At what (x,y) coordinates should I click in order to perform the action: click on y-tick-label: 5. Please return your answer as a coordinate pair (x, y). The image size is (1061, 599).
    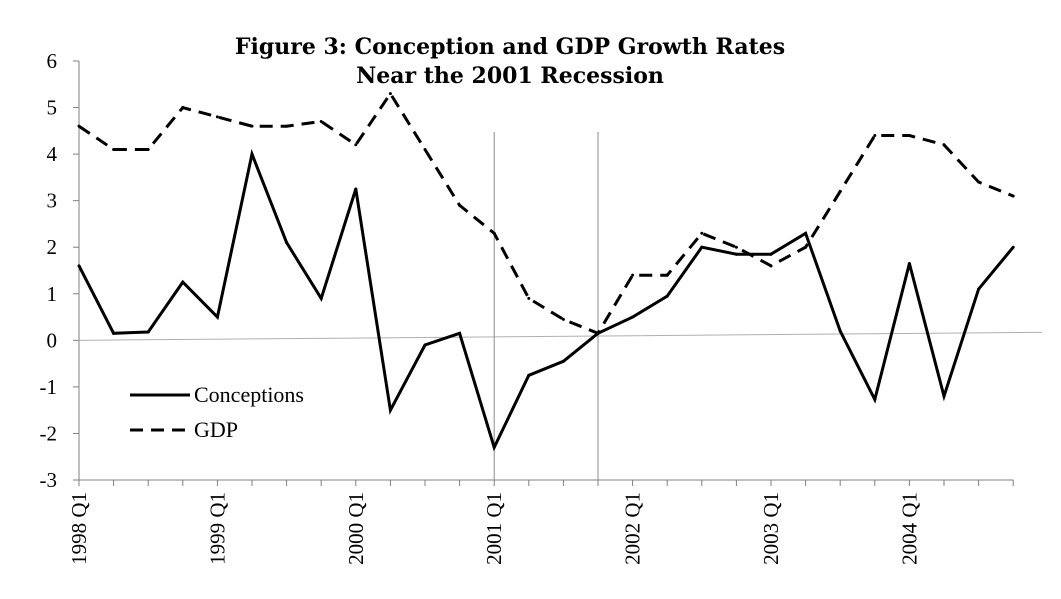
    Looking at the image, I should click on (52, 108).